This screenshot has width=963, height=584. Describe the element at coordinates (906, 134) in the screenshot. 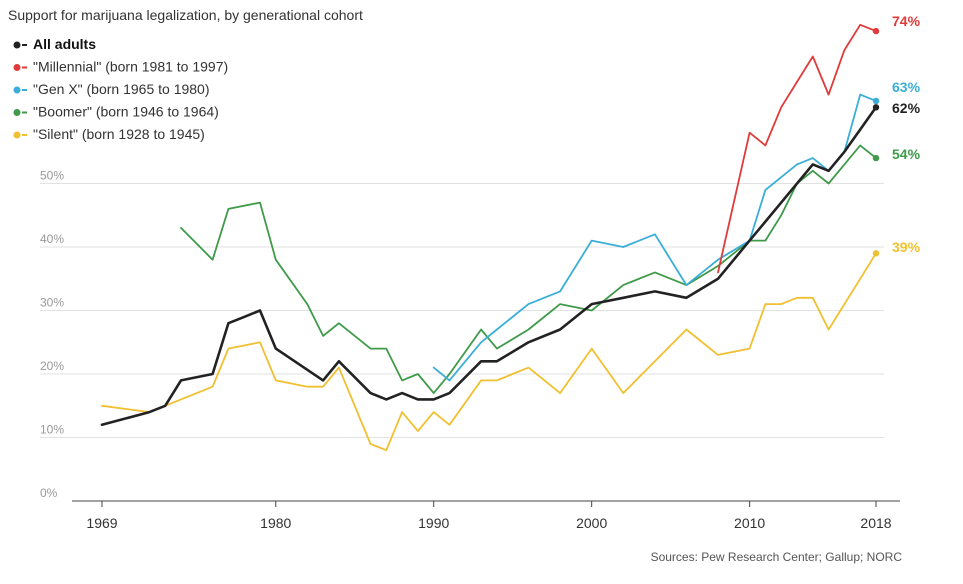

I see `end-labels: 62% 74% 63% 54% 39%` at that location.